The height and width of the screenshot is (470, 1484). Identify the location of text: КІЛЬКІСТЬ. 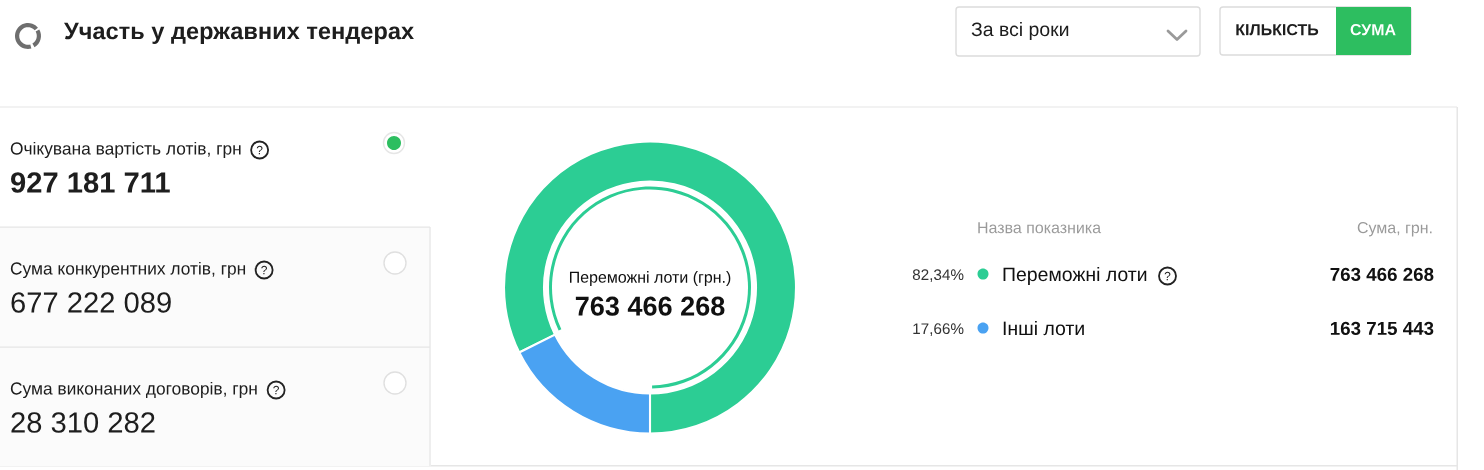
(1277, 29).